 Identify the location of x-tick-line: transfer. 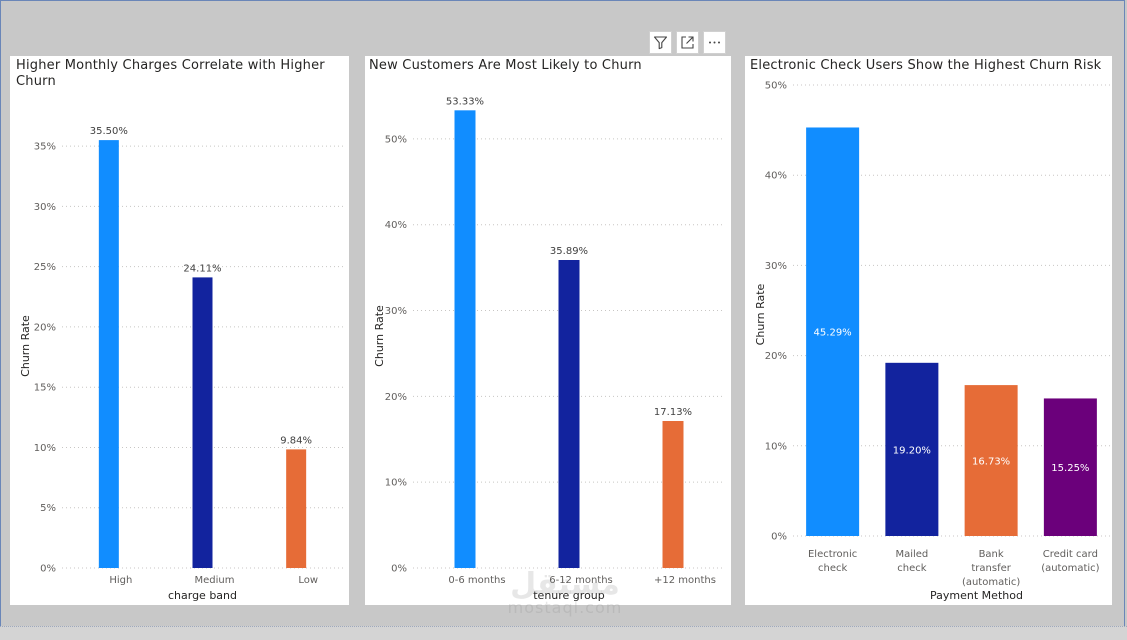
(991, 568).